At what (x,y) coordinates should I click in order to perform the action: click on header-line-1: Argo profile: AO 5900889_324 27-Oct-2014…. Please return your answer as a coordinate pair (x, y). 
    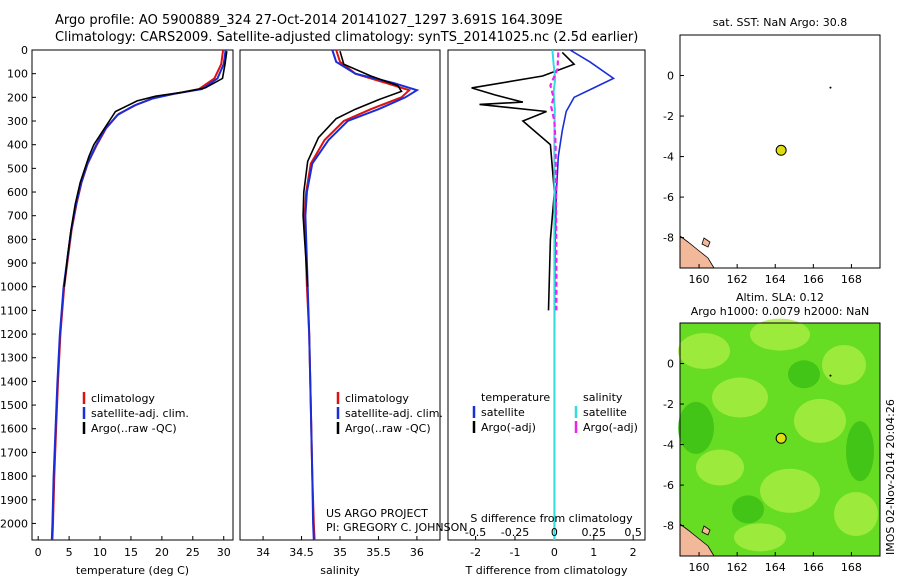
    Looking at the image, I should click on (309, 20).